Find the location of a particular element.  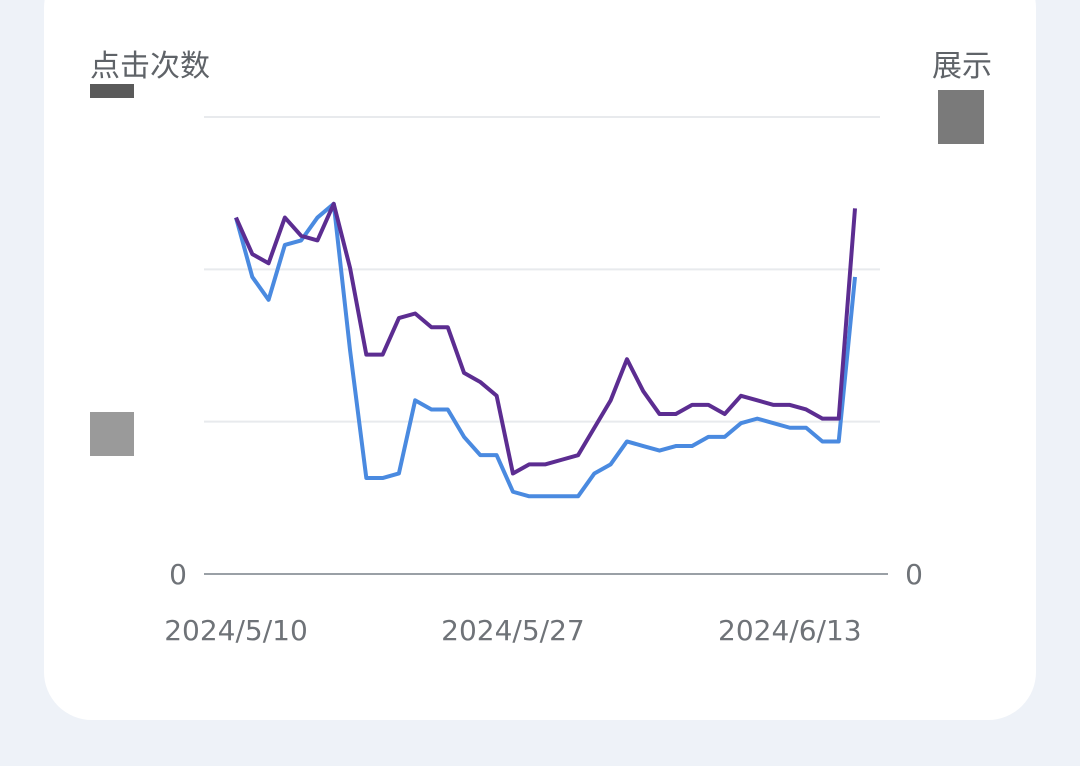

x-tick-labels: 2024/5/10 2024/5/27 2024/6/13 is located at coordinates (512, 630).